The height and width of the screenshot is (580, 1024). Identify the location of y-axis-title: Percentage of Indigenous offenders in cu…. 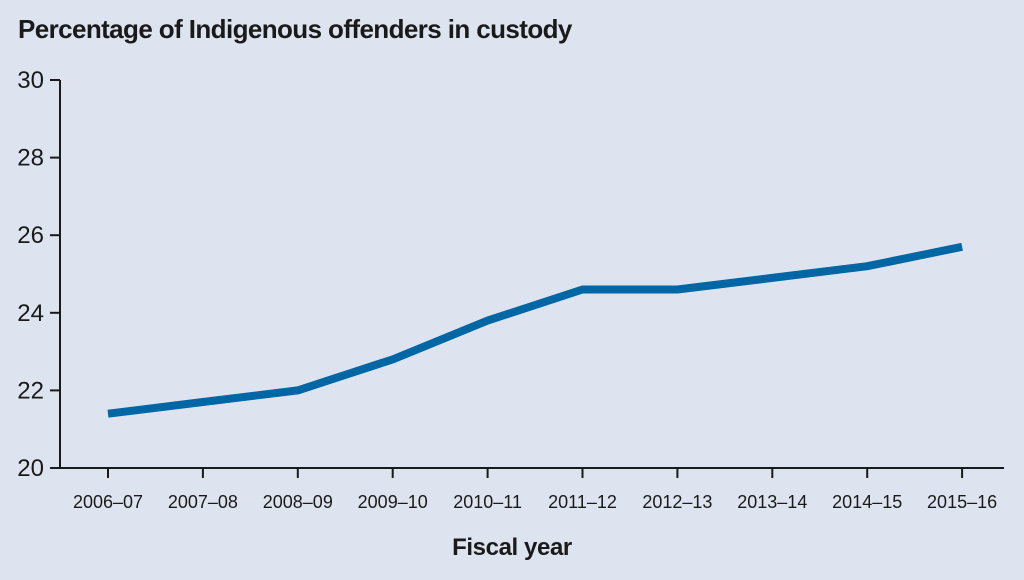
(295, 29).